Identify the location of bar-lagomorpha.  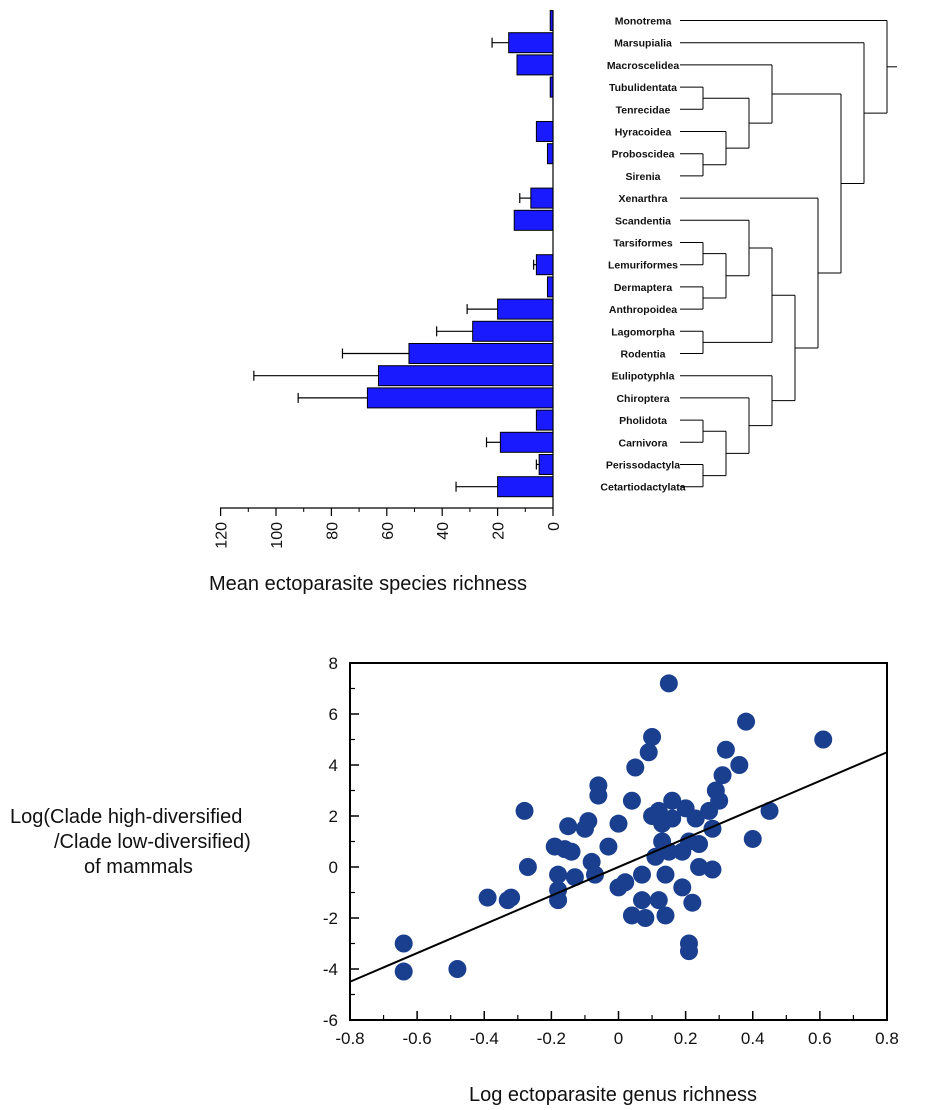
(513, 331).